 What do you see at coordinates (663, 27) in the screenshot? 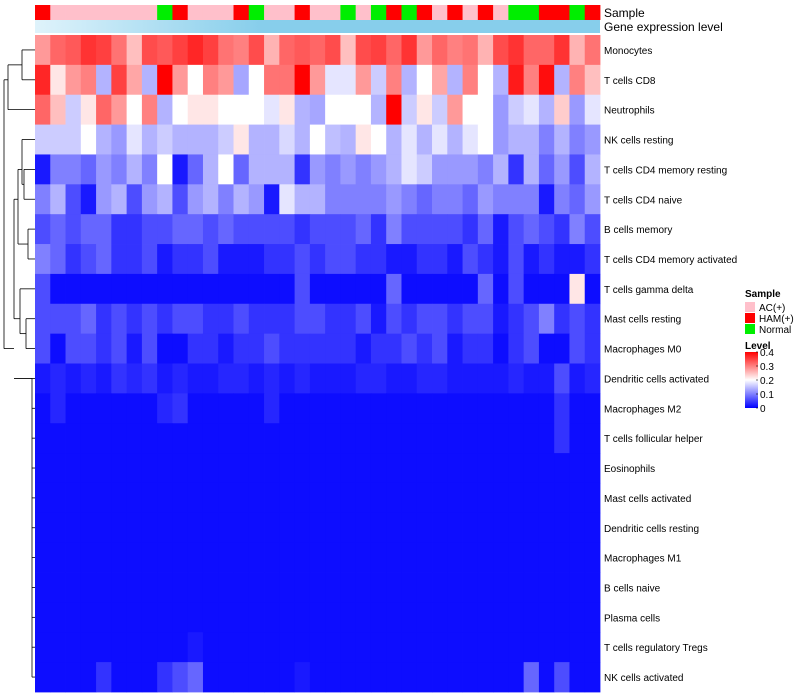
I see `annotation-title-gene-expression: Gene expression level` at bounding box center [663, 27].